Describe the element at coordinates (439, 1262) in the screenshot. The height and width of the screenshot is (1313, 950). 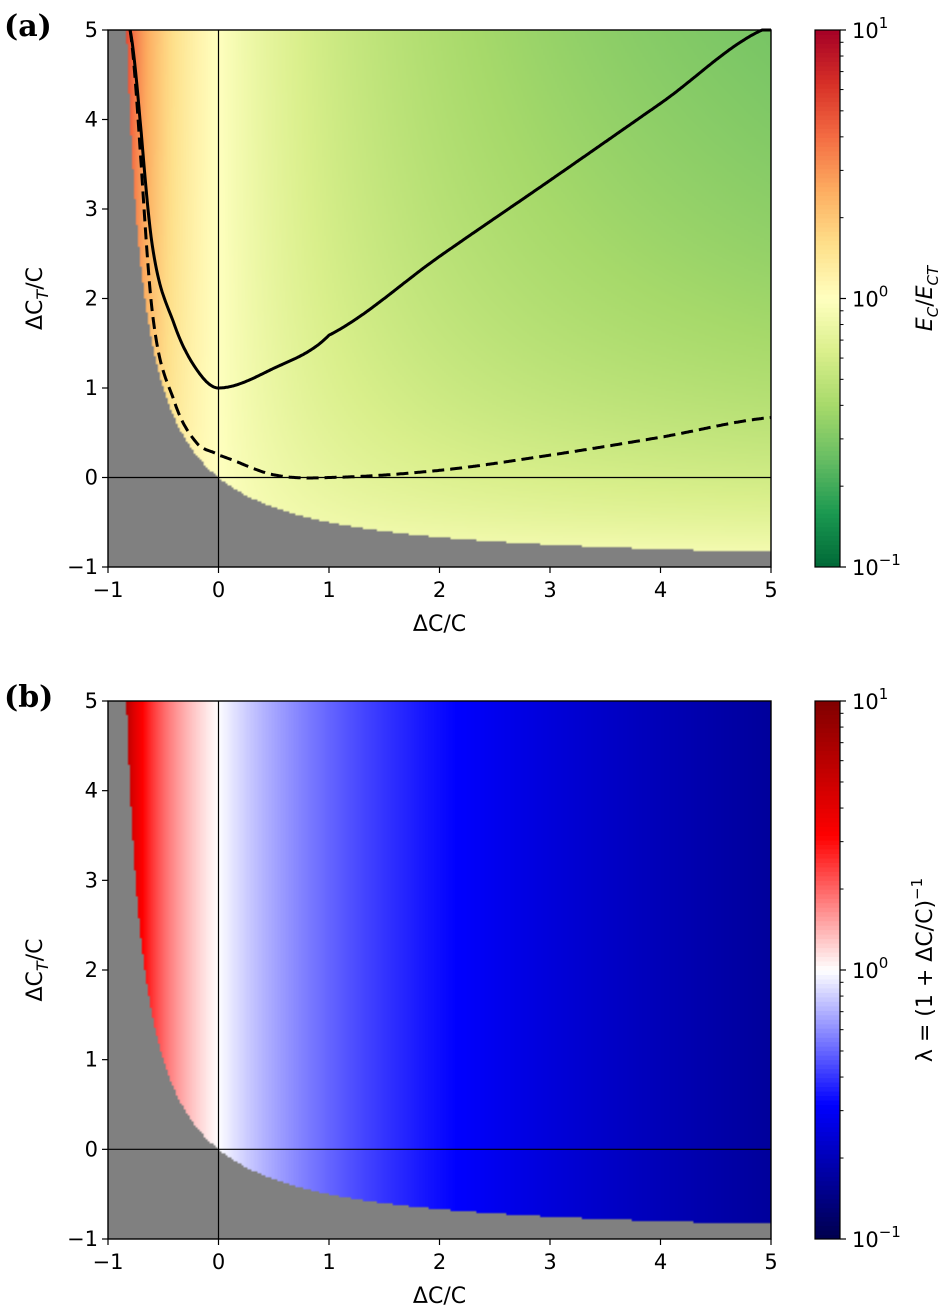
I see `x-tick-label: 2` at that location.